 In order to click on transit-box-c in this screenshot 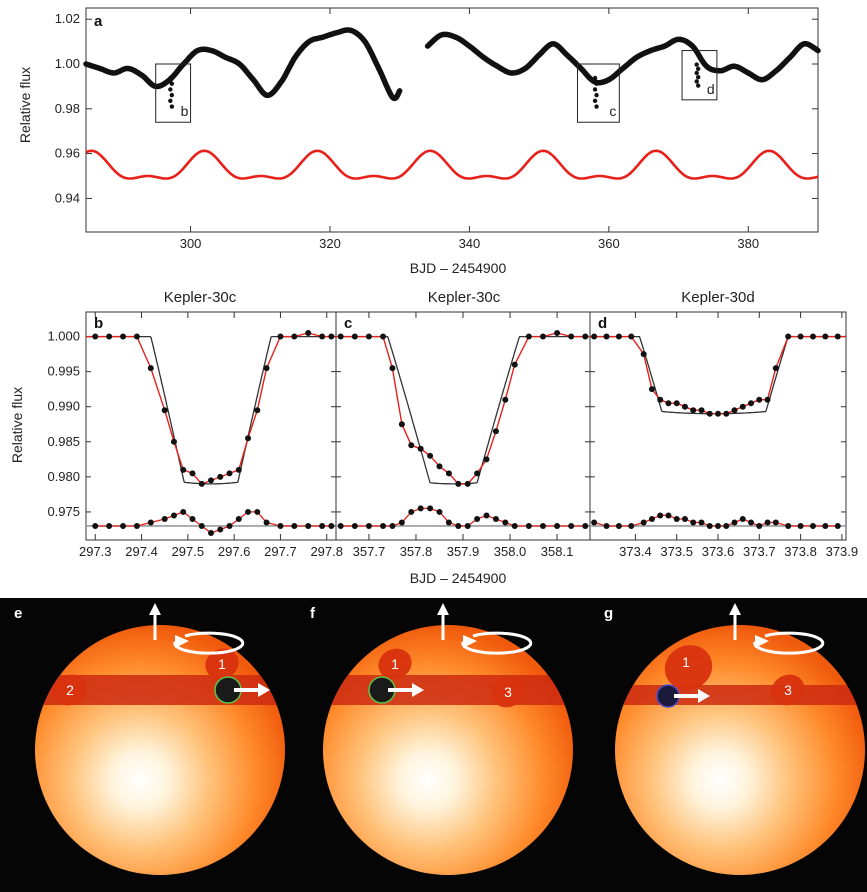, I will do `click(598, 93)`.